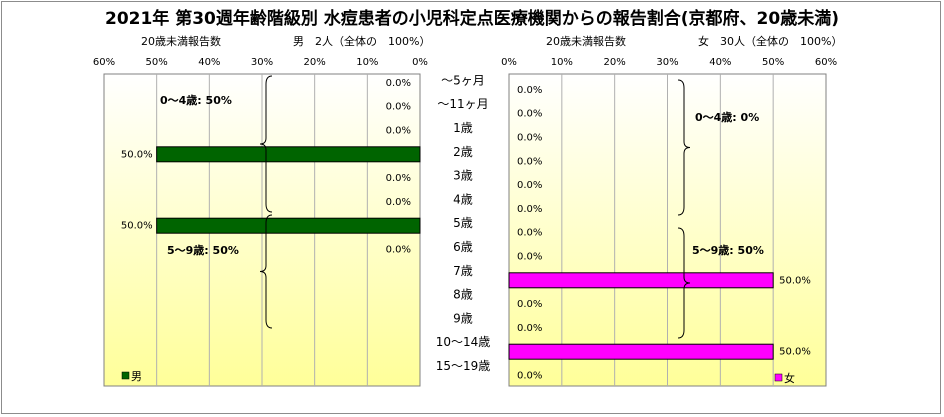 This screenshot has height=417, width=944. Describe the element at coordinates (463, 223) in the screenshot. I see `age-category-label: 5歳` at that location.